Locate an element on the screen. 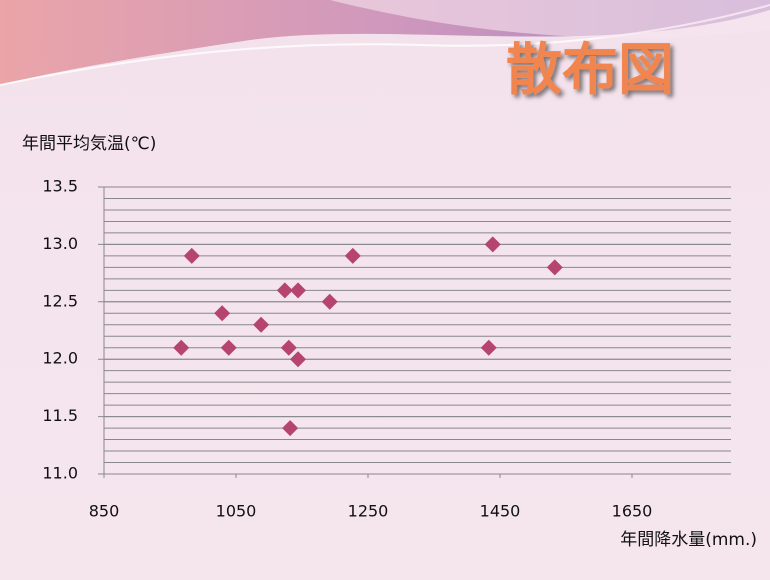  y-tick-label: 13.0 is located at coordinates (60, 243).